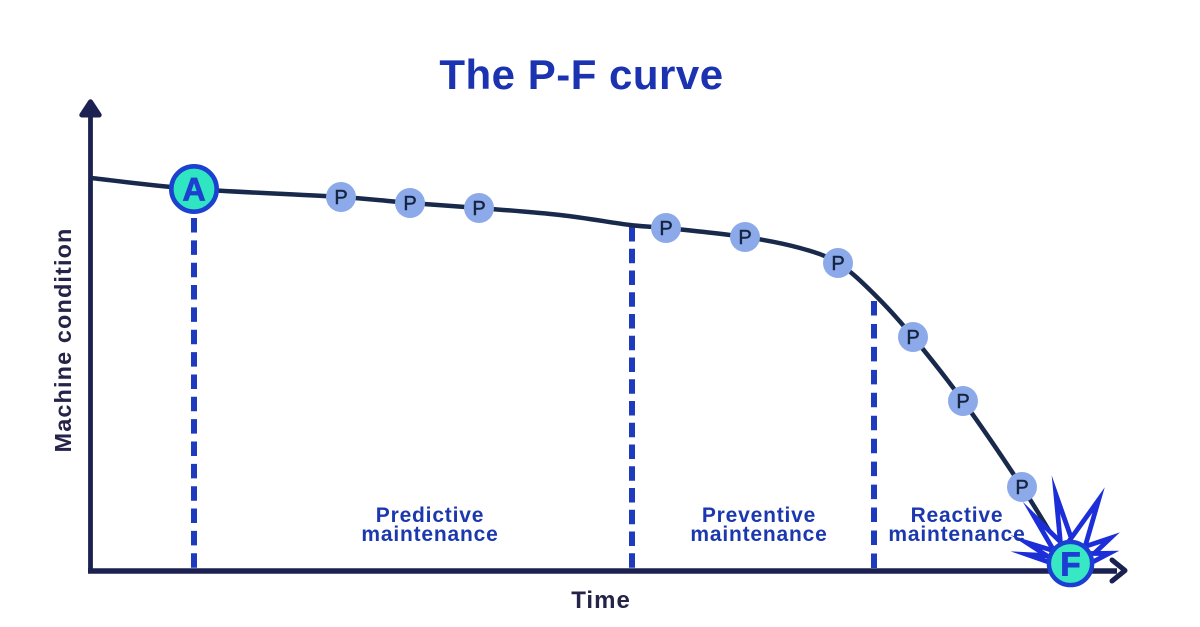 The image size is (1200, 627). Describe the element at coordinates (63, 340) in the screenshot. I see `svg-text: Machine condition` at that location.